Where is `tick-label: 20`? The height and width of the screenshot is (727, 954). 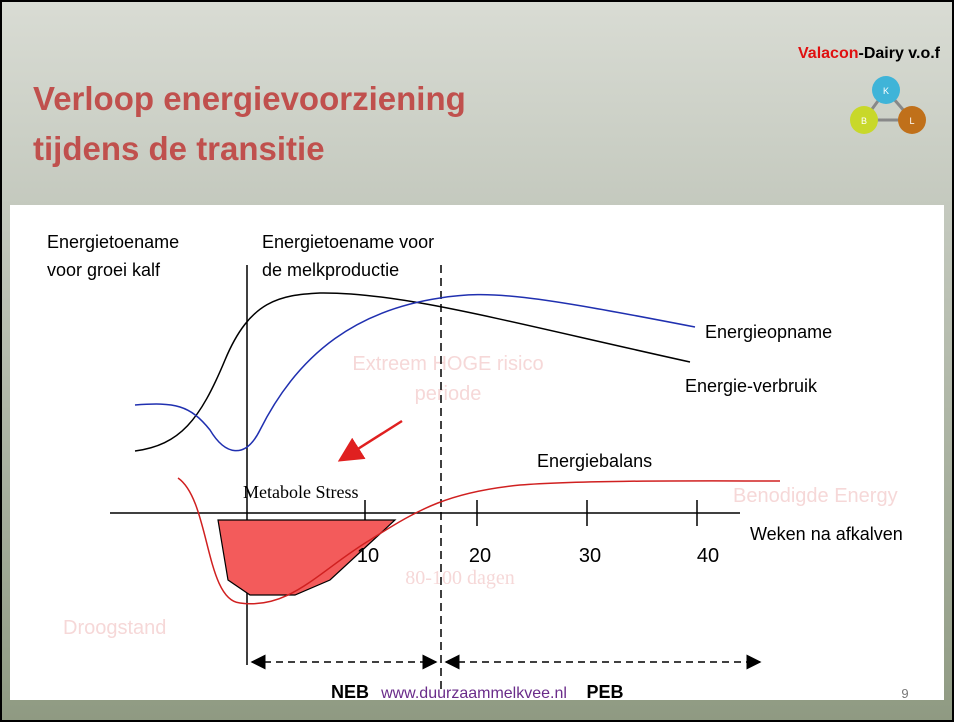 tick-label: 20 is located at coordinates (480, 556).